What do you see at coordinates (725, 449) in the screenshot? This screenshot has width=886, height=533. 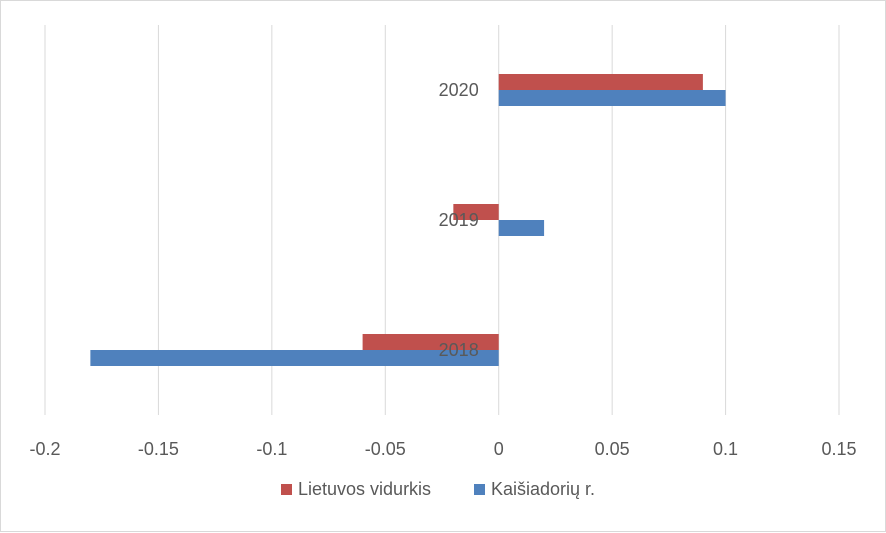 I see `x-tick-label: 0.1` at bounding box center [725, 449].